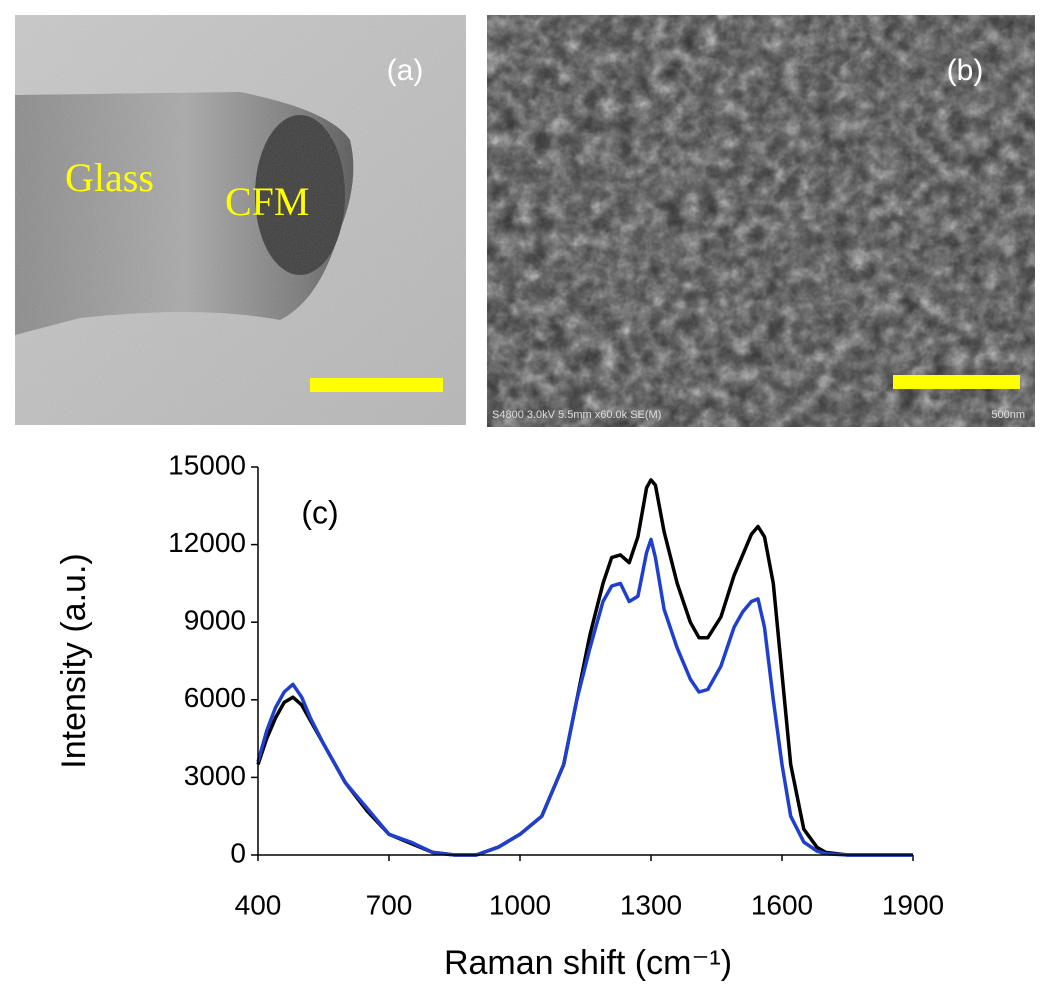 The image size is (1050, 1004). I want to click on x-tick-label: 700, so click(389, 904).